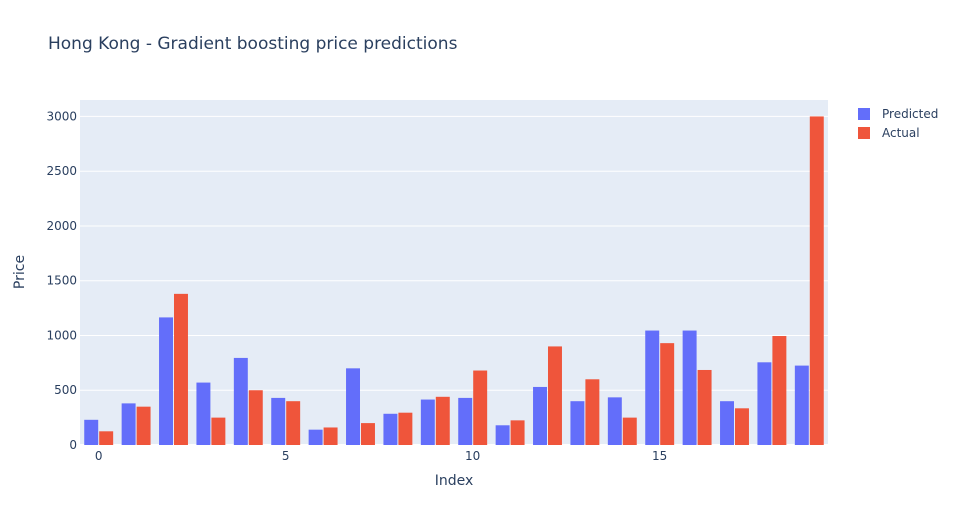  What do you see at coordinates (61, 171) in the screenshot?
I see `y-tick-label: 2500` at bounding box center [61, 171].